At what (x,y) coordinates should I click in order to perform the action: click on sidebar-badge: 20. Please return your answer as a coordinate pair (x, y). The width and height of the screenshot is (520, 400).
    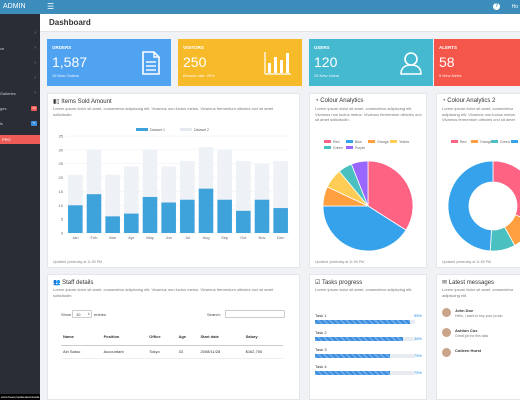
    Looking at the image, I should click on (34, 108).